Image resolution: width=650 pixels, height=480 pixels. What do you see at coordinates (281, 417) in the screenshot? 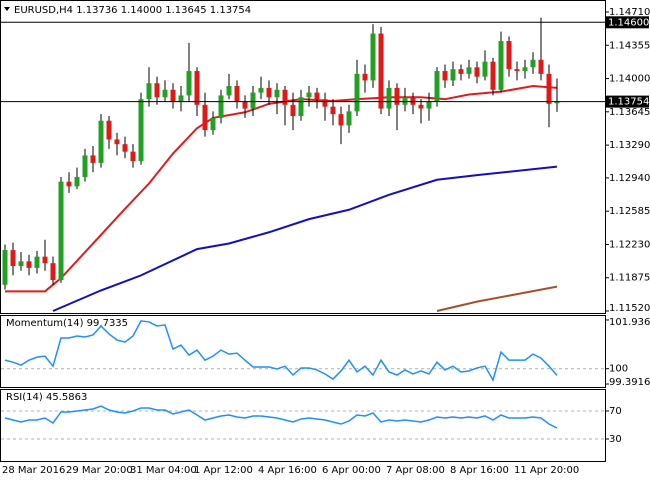
I see `indicator-line` at bounding box center [281, 417].